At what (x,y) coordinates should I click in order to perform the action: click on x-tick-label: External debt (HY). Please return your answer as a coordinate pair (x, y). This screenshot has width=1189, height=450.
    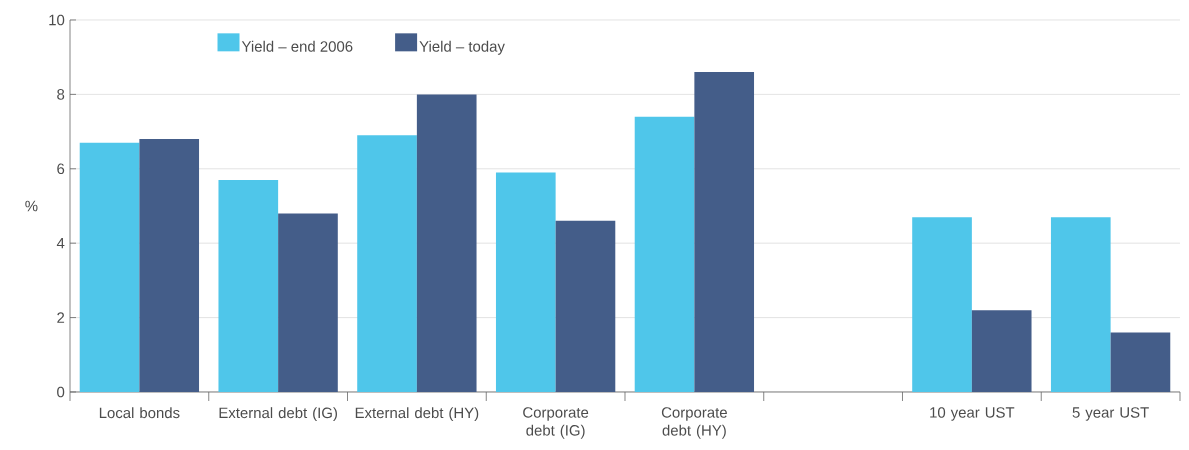
    Looking at the image, I should click on (417, 414).